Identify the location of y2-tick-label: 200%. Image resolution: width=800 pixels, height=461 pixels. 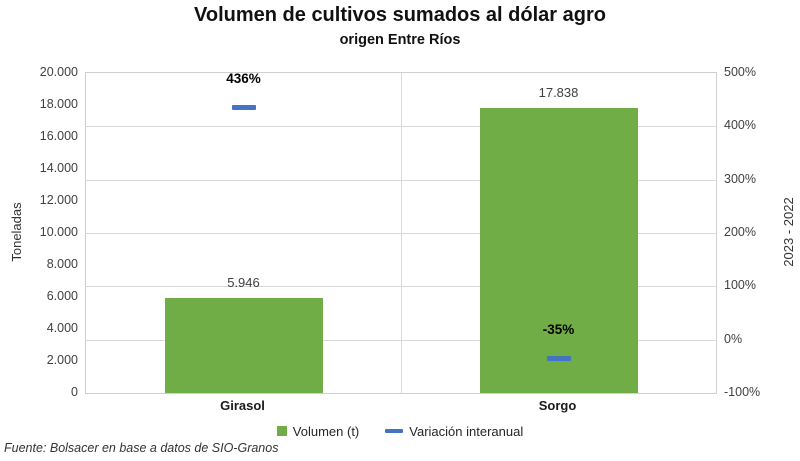
(740, 232).